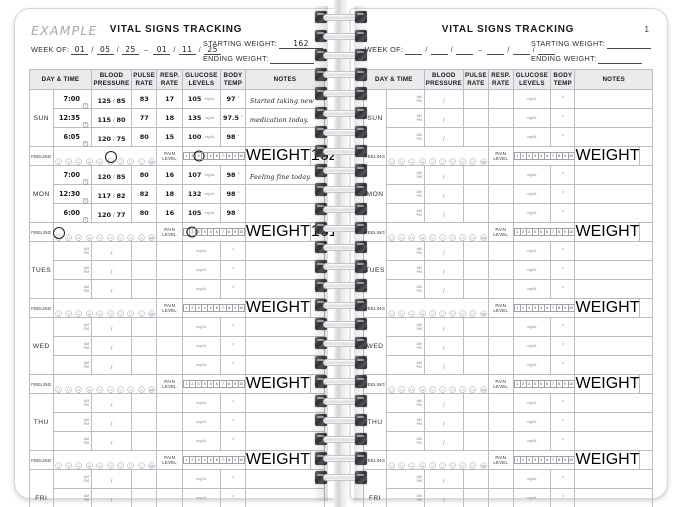 The image size is (679, 507). What do you see at coordinates (201, 118) in the screenshot?
I see `glucose-input: 135 mg/dL` at bounding box center [201, 118].